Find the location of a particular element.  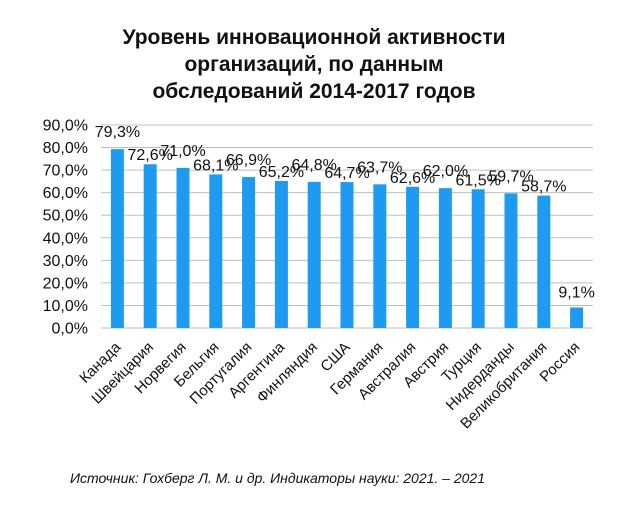

data-label: 68,1% is located at coordinates (215, 165).